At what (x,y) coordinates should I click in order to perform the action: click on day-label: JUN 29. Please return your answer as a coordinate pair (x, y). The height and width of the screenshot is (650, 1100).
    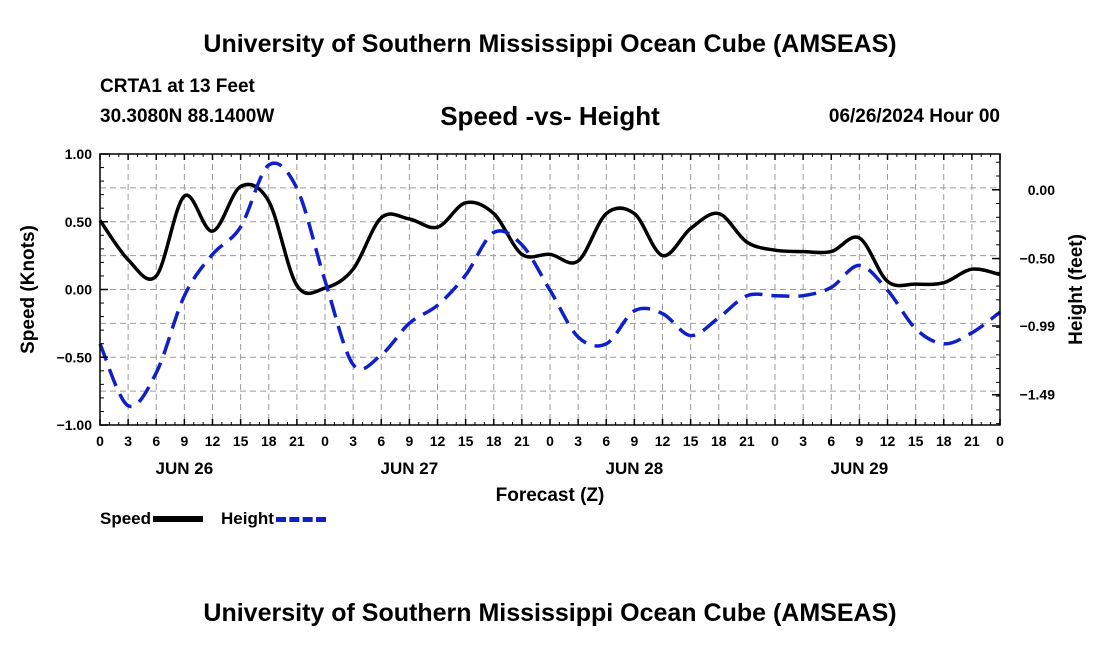
    Looking at the image, I should click on (860, 468).